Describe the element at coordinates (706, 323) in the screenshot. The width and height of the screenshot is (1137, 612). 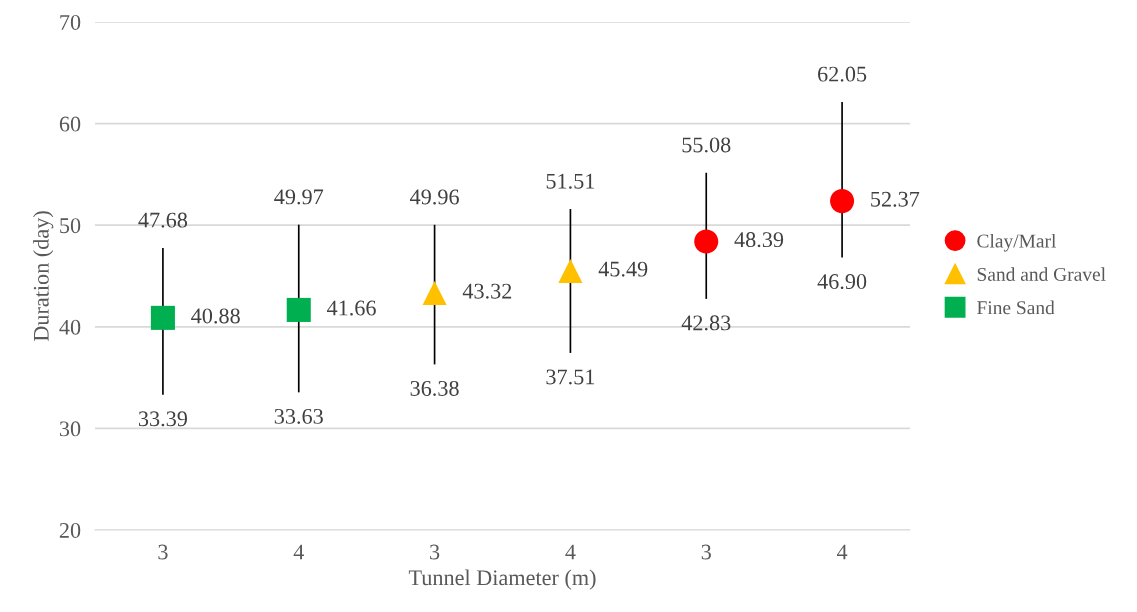
I see `annotation: 42.83` at that location.